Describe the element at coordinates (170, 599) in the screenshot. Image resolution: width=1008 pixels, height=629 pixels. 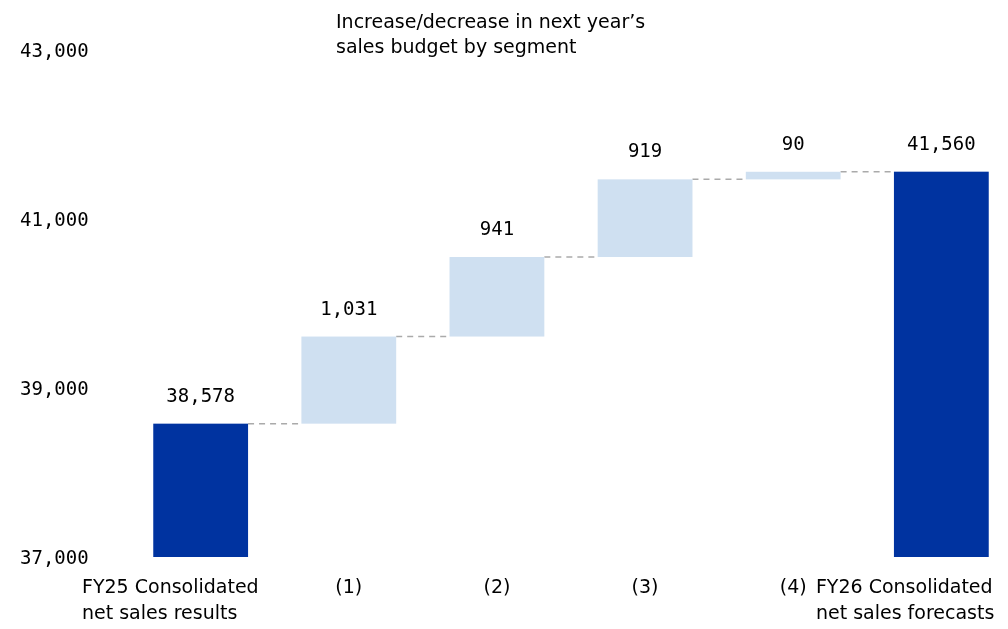
I see `x-tick-label: FY25 Consolidated net sales results` at that location.